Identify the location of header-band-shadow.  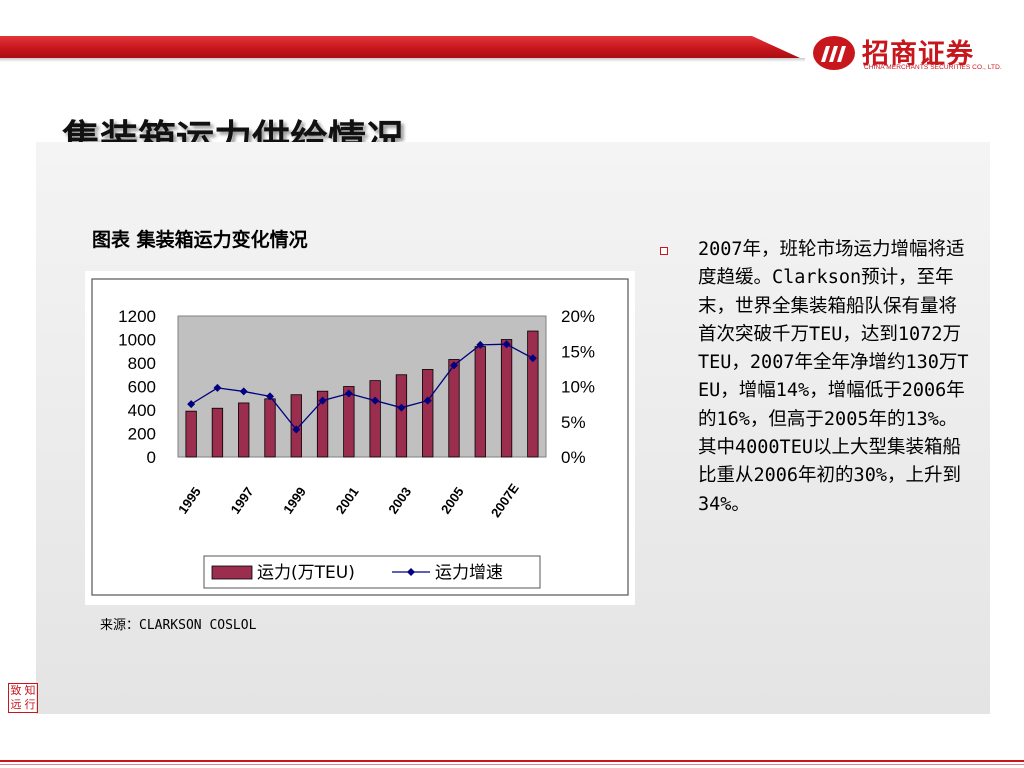
(402, 60).